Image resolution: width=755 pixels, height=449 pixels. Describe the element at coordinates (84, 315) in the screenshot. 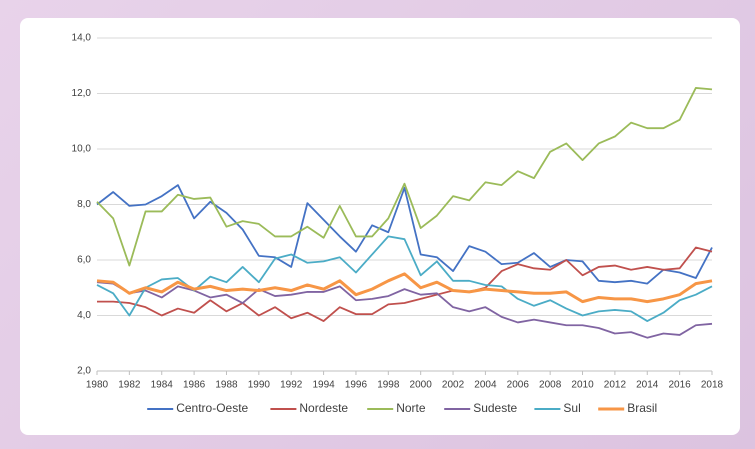

I see `y-tick-label: 4,0` at that location.